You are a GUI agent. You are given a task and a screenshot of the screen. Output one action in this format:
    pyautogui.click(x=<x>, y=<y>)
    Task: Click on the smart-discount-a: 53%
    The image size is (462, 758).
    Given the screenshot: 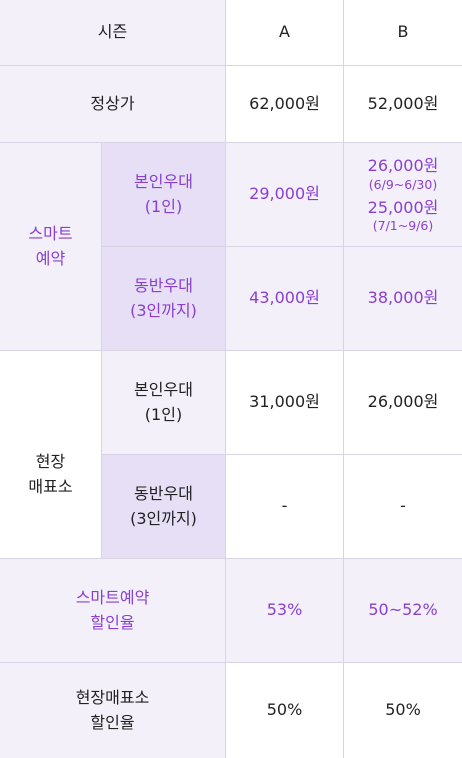 What is the action you would take?
    pyautogui.click(x=285, y=611)
    